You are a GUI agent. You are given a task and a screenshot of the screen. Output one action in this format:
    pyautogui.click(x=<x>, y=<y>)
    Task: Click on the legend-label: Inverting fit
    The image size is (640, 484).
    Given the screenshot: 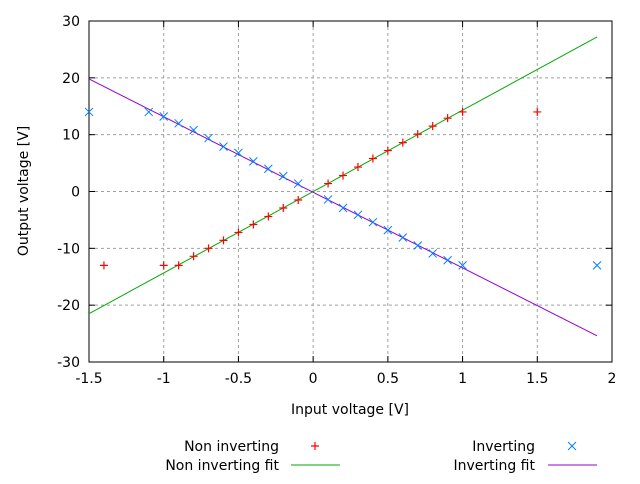 What is the action you would take?
    pyautogui.click(x=494, y=466)
    